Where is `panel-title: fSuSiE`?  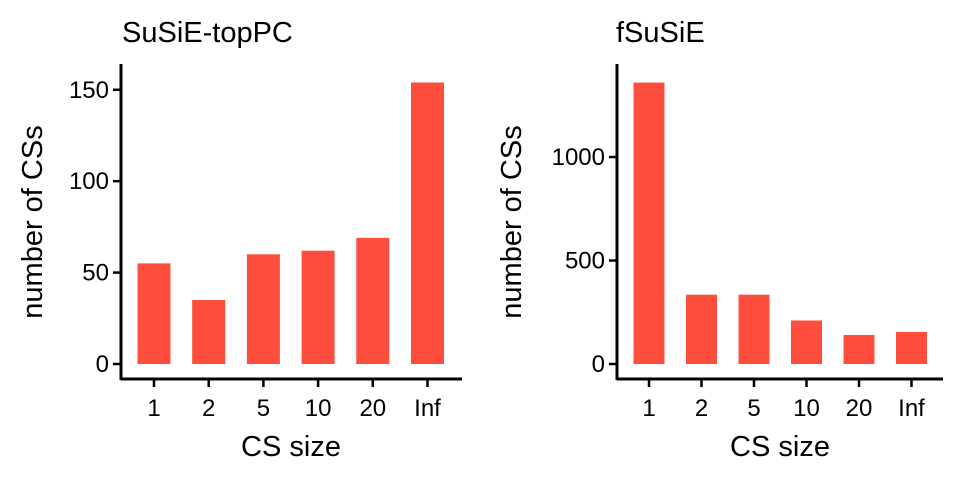
panel-title: fSuSiE is located at coordinates (660, 33).